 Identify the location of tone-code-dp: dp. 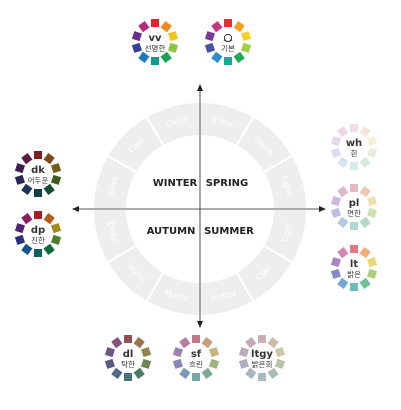
(38, 230).